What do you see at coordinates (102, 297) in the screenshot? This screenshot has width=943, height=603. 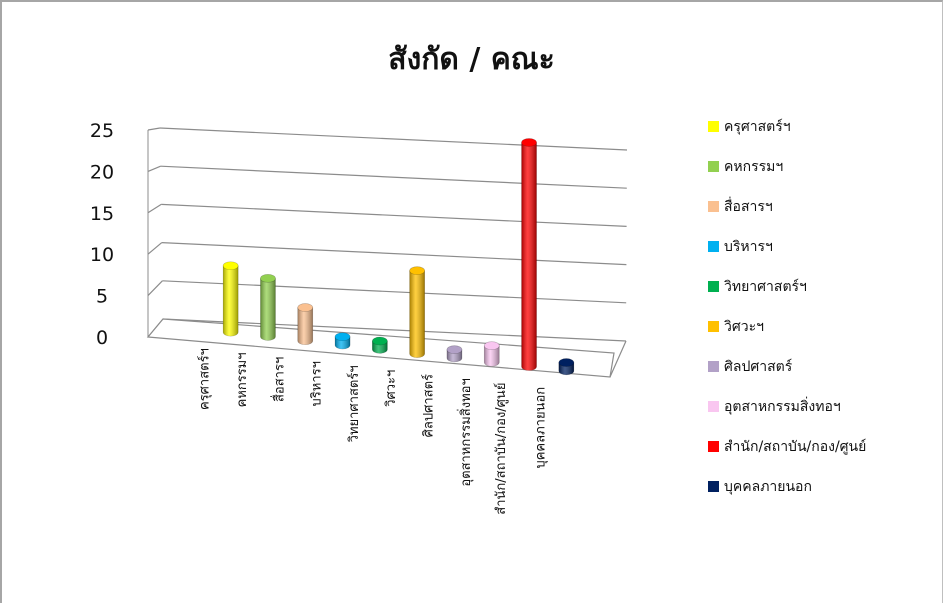 I see `y-tick-label: 5` at bounding box center [102, 297].